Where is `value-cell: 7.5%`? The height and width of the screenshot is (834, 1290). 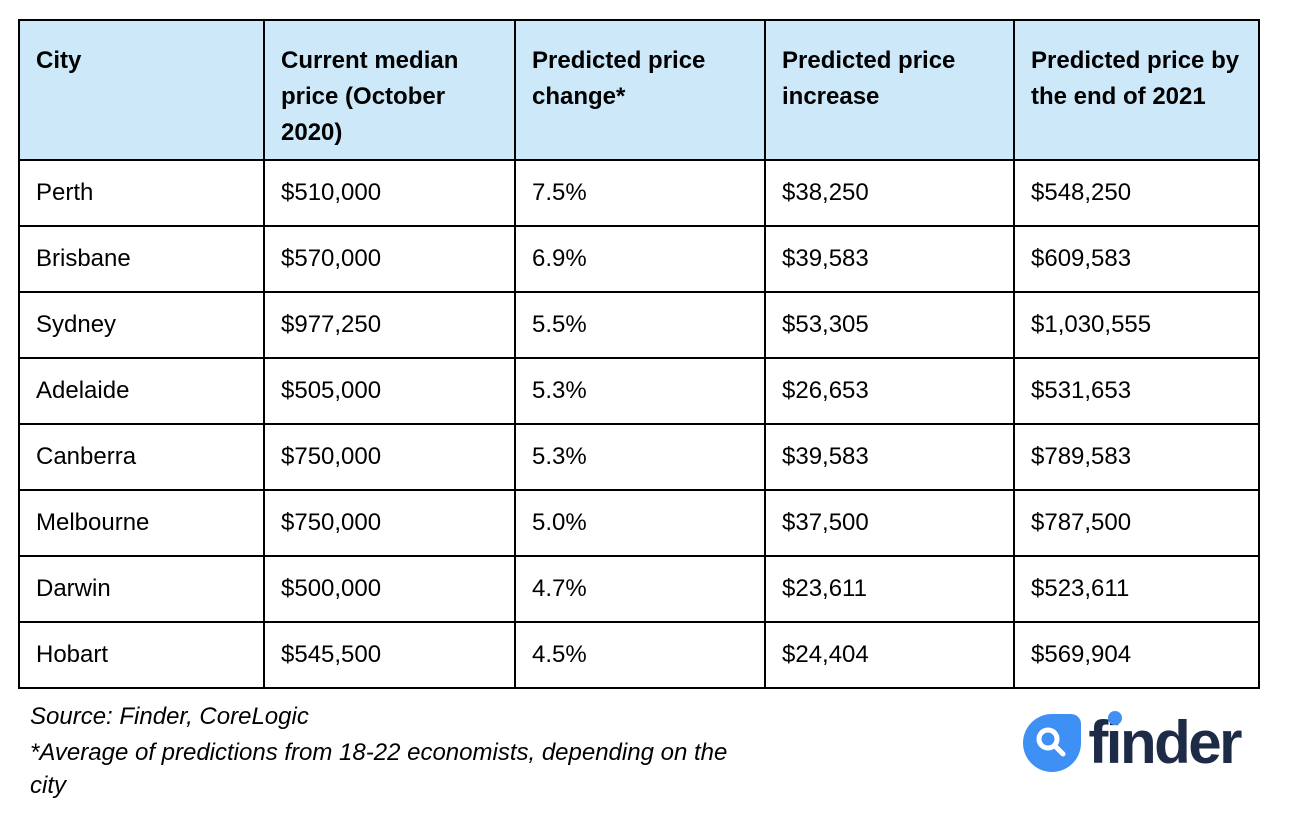 value-cell: 7.5% is located at coordinates (640, 193).